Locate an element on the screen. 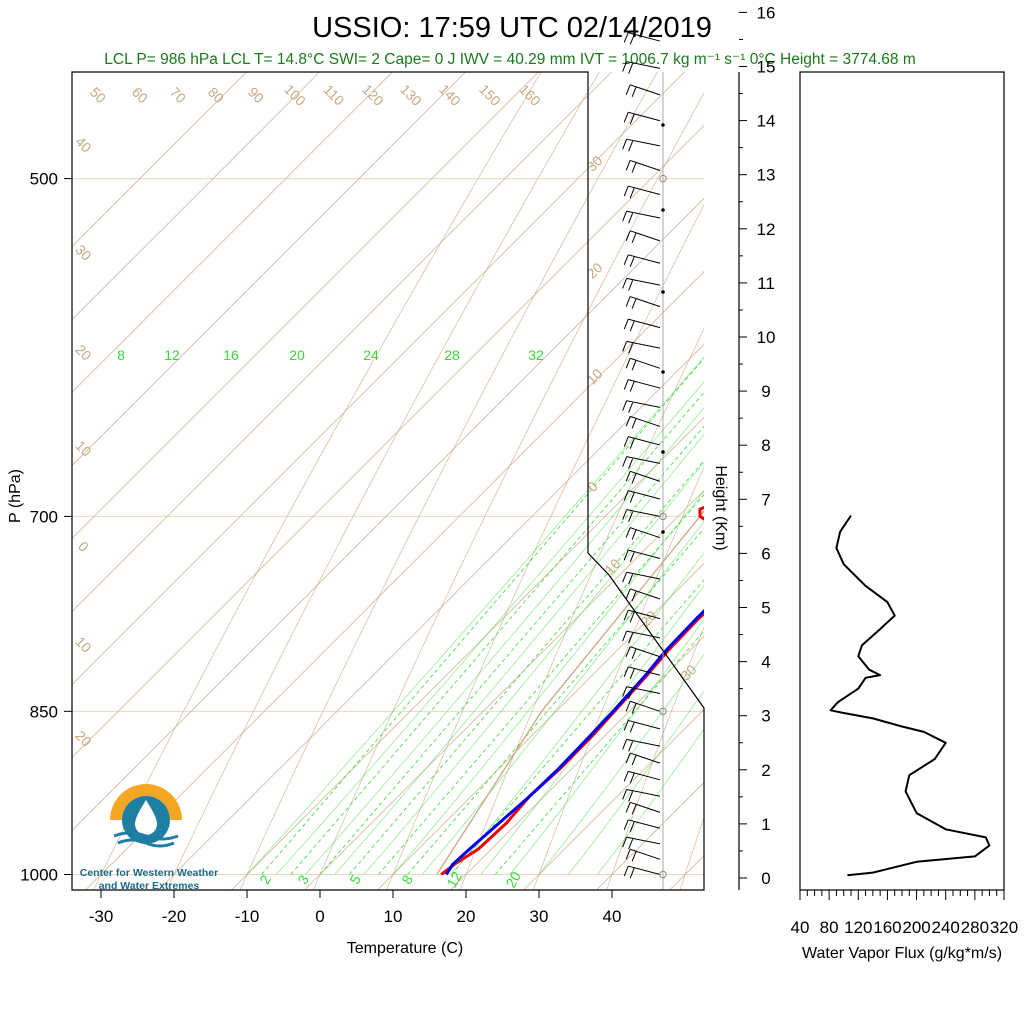  station-dot is located at coordinates (663, 532).